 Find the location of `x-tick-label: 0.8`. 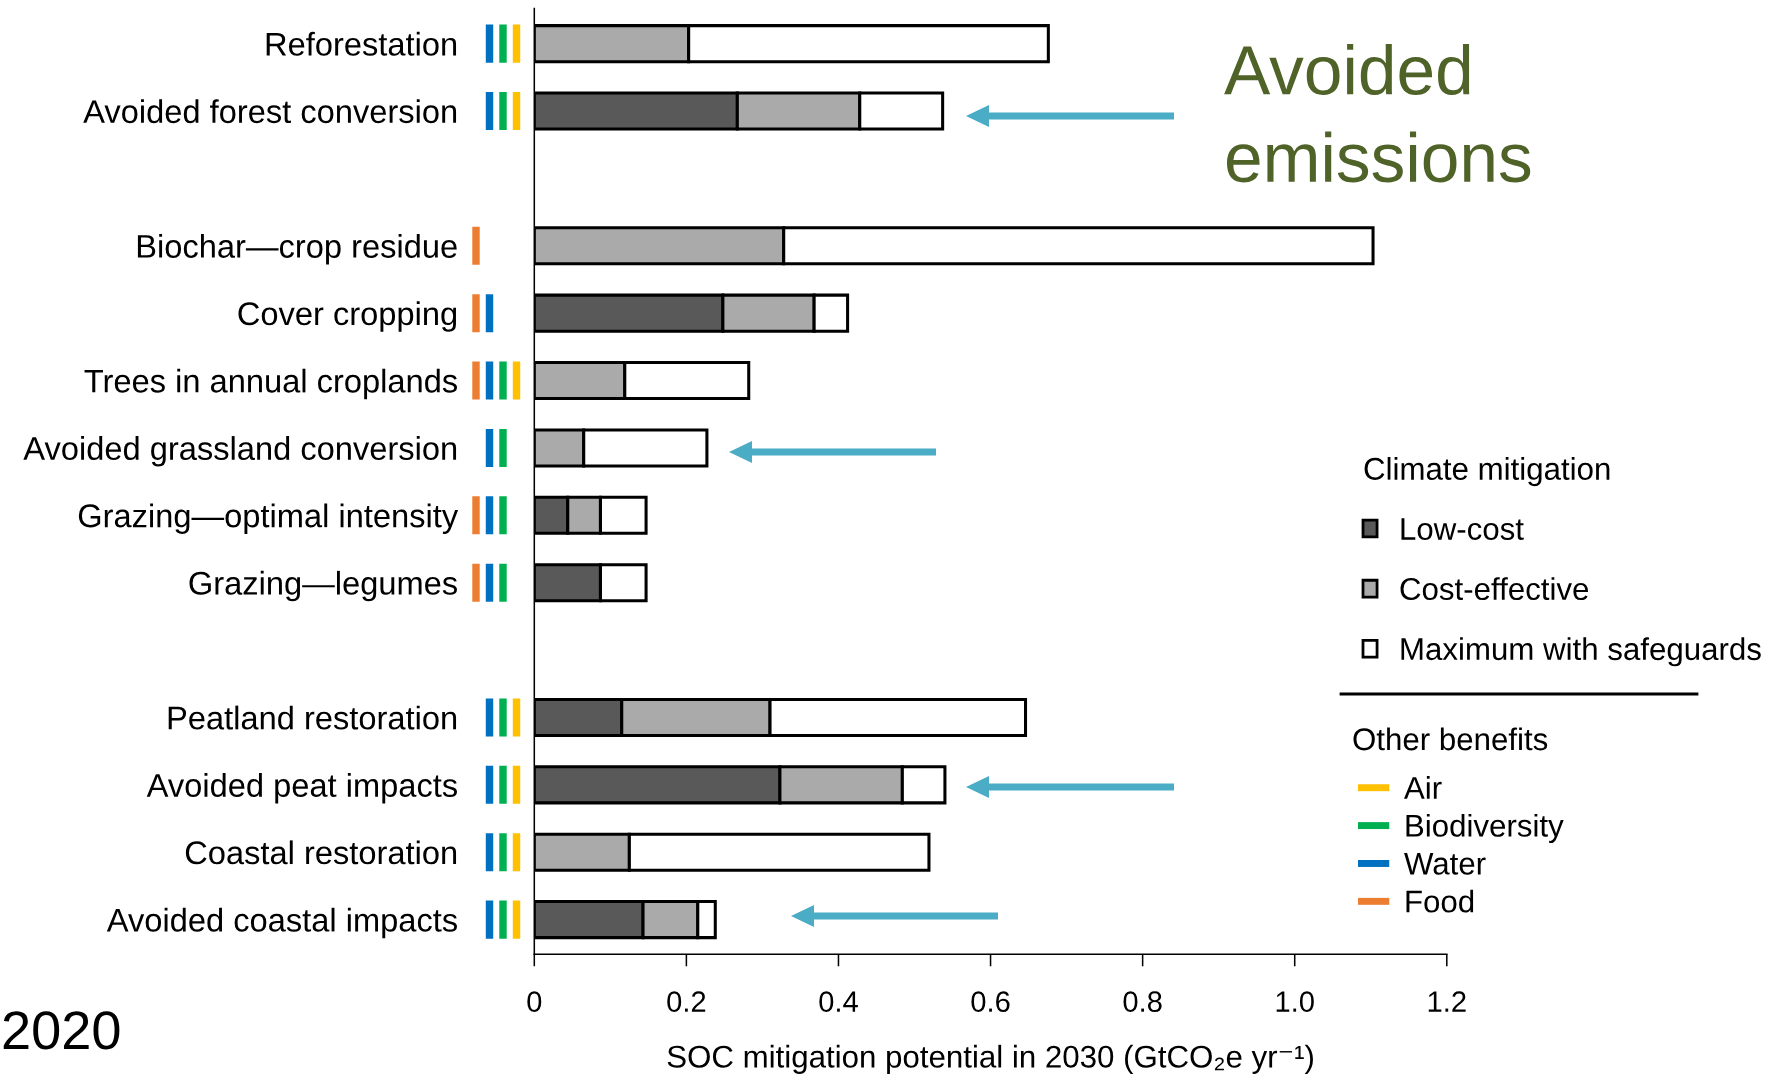

x-tick-label: 0.8 is located at coordinates (1142, 1001).